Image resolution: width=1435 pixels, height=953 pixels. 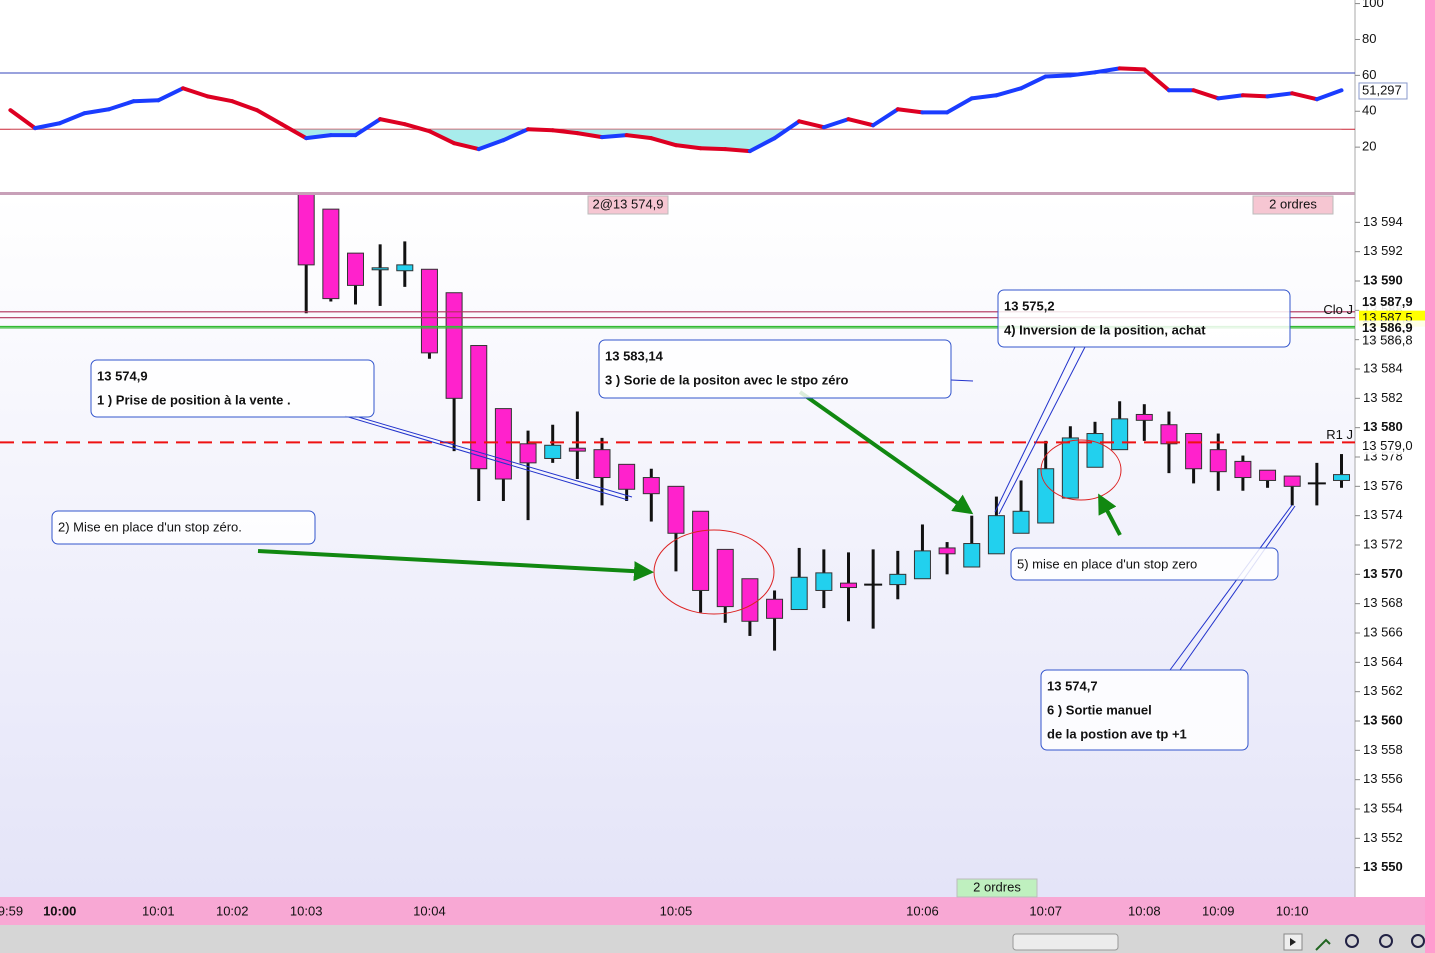 I want to click on last-value-label: 51,297, so click(x=1382, y=89).